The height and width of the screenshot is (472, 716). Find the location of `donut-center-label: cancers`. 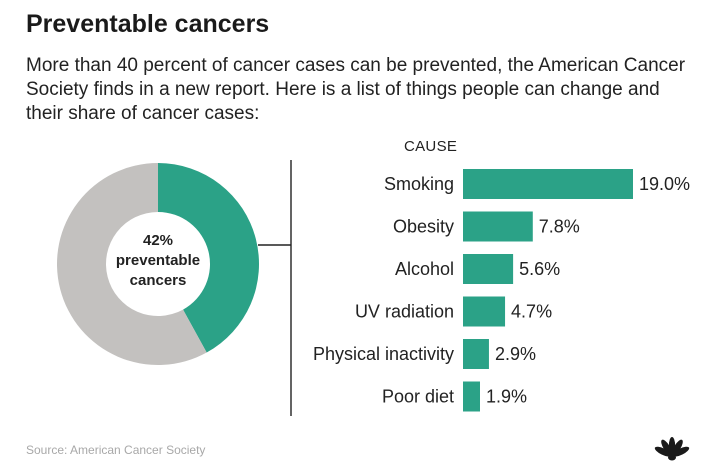

donut-center-label: cancers is located at coordinates (158, 280).